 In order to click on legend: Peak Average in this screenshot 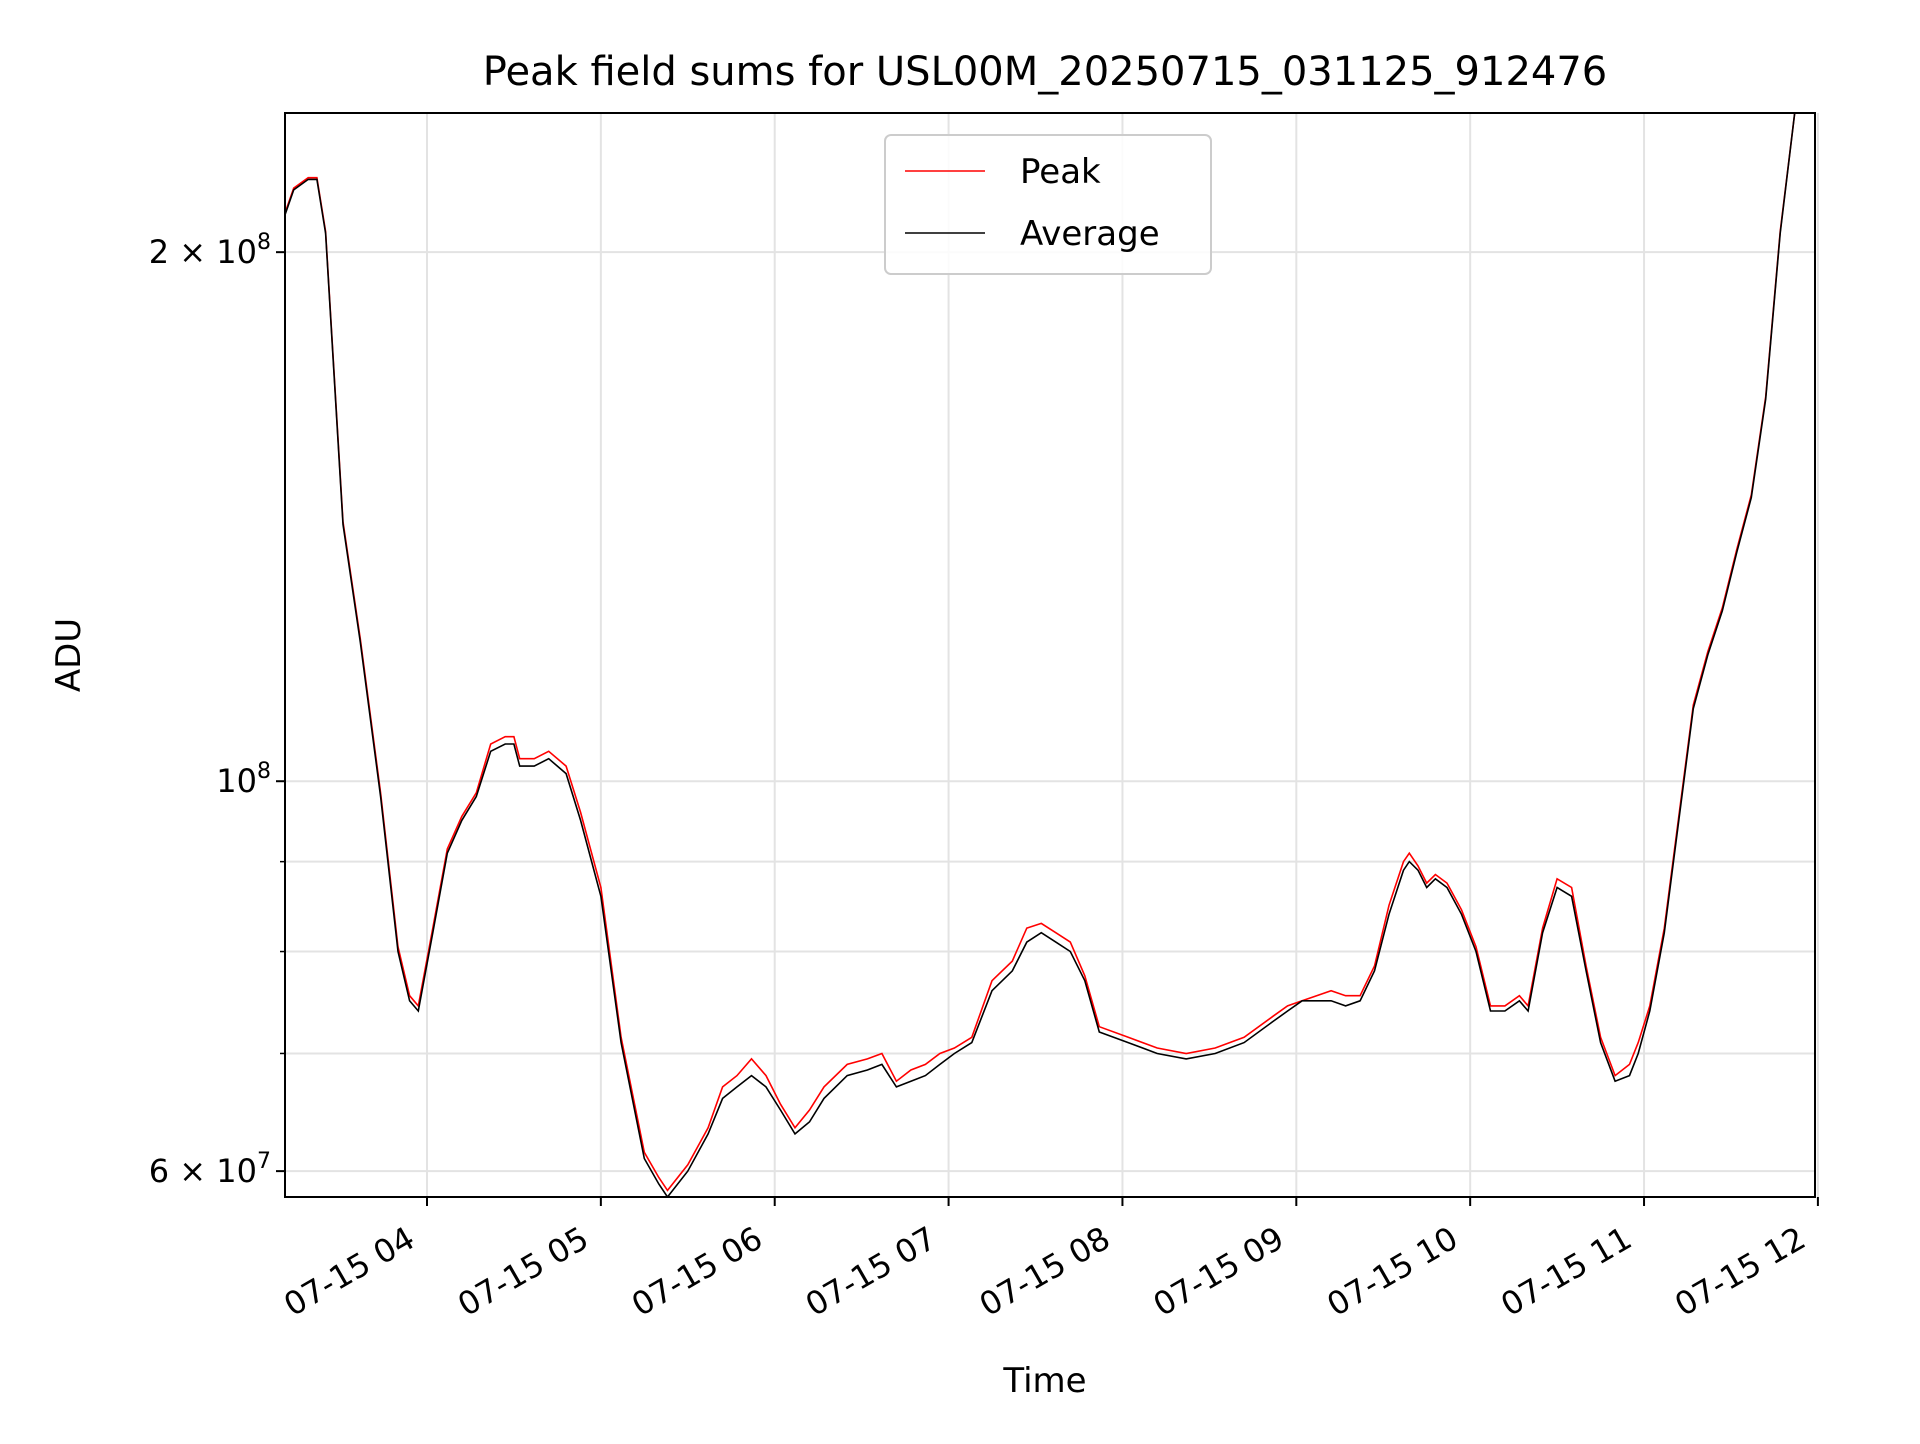, I will do `click(1048, 204)`.